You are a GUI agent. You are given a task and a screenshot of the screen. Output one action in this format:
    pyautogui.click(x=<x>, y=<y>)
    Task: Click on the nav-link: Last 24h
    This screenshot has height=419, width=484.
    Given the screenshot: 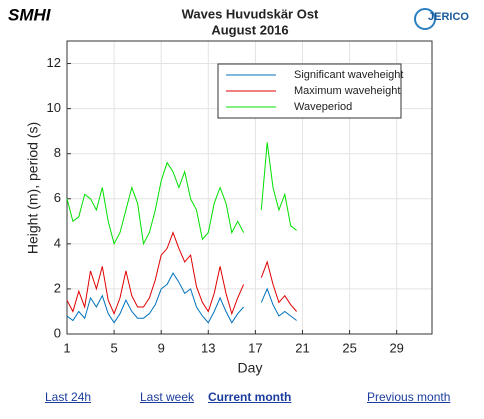 What is the action you would take?
    pyautogui.click(x=68, y=397)
    